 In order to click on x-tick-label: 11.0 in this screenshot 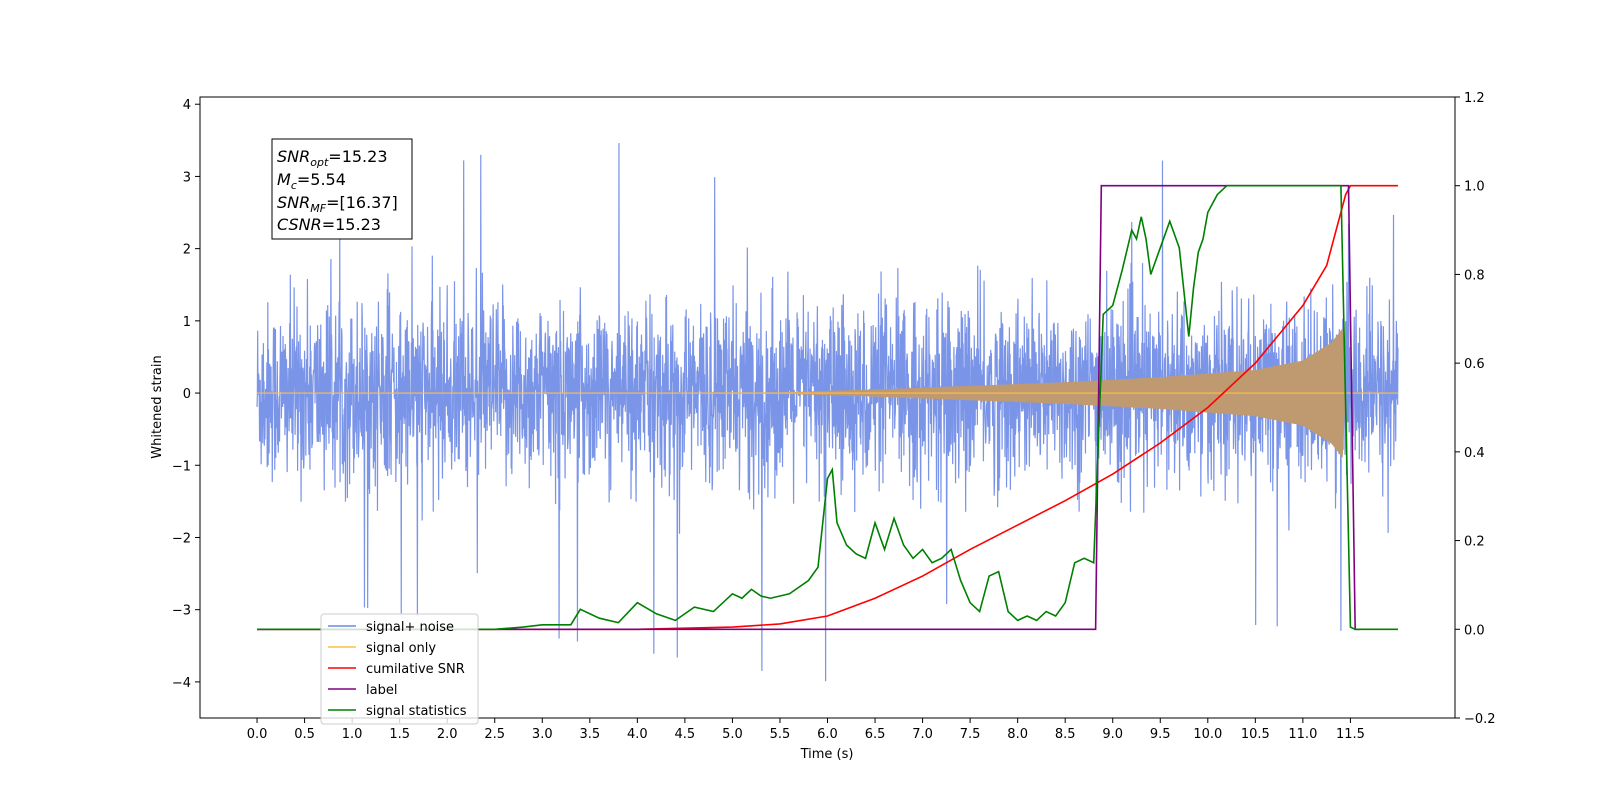, I will do `click(1302, 734)`.